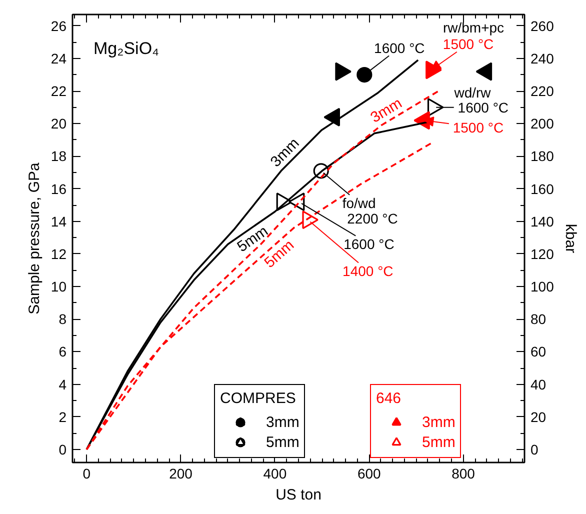 The image size is (586, 514). Describe the element at coordinates (538, 319) in the screenshot. I see `y2-tick-label: 80` at that location.